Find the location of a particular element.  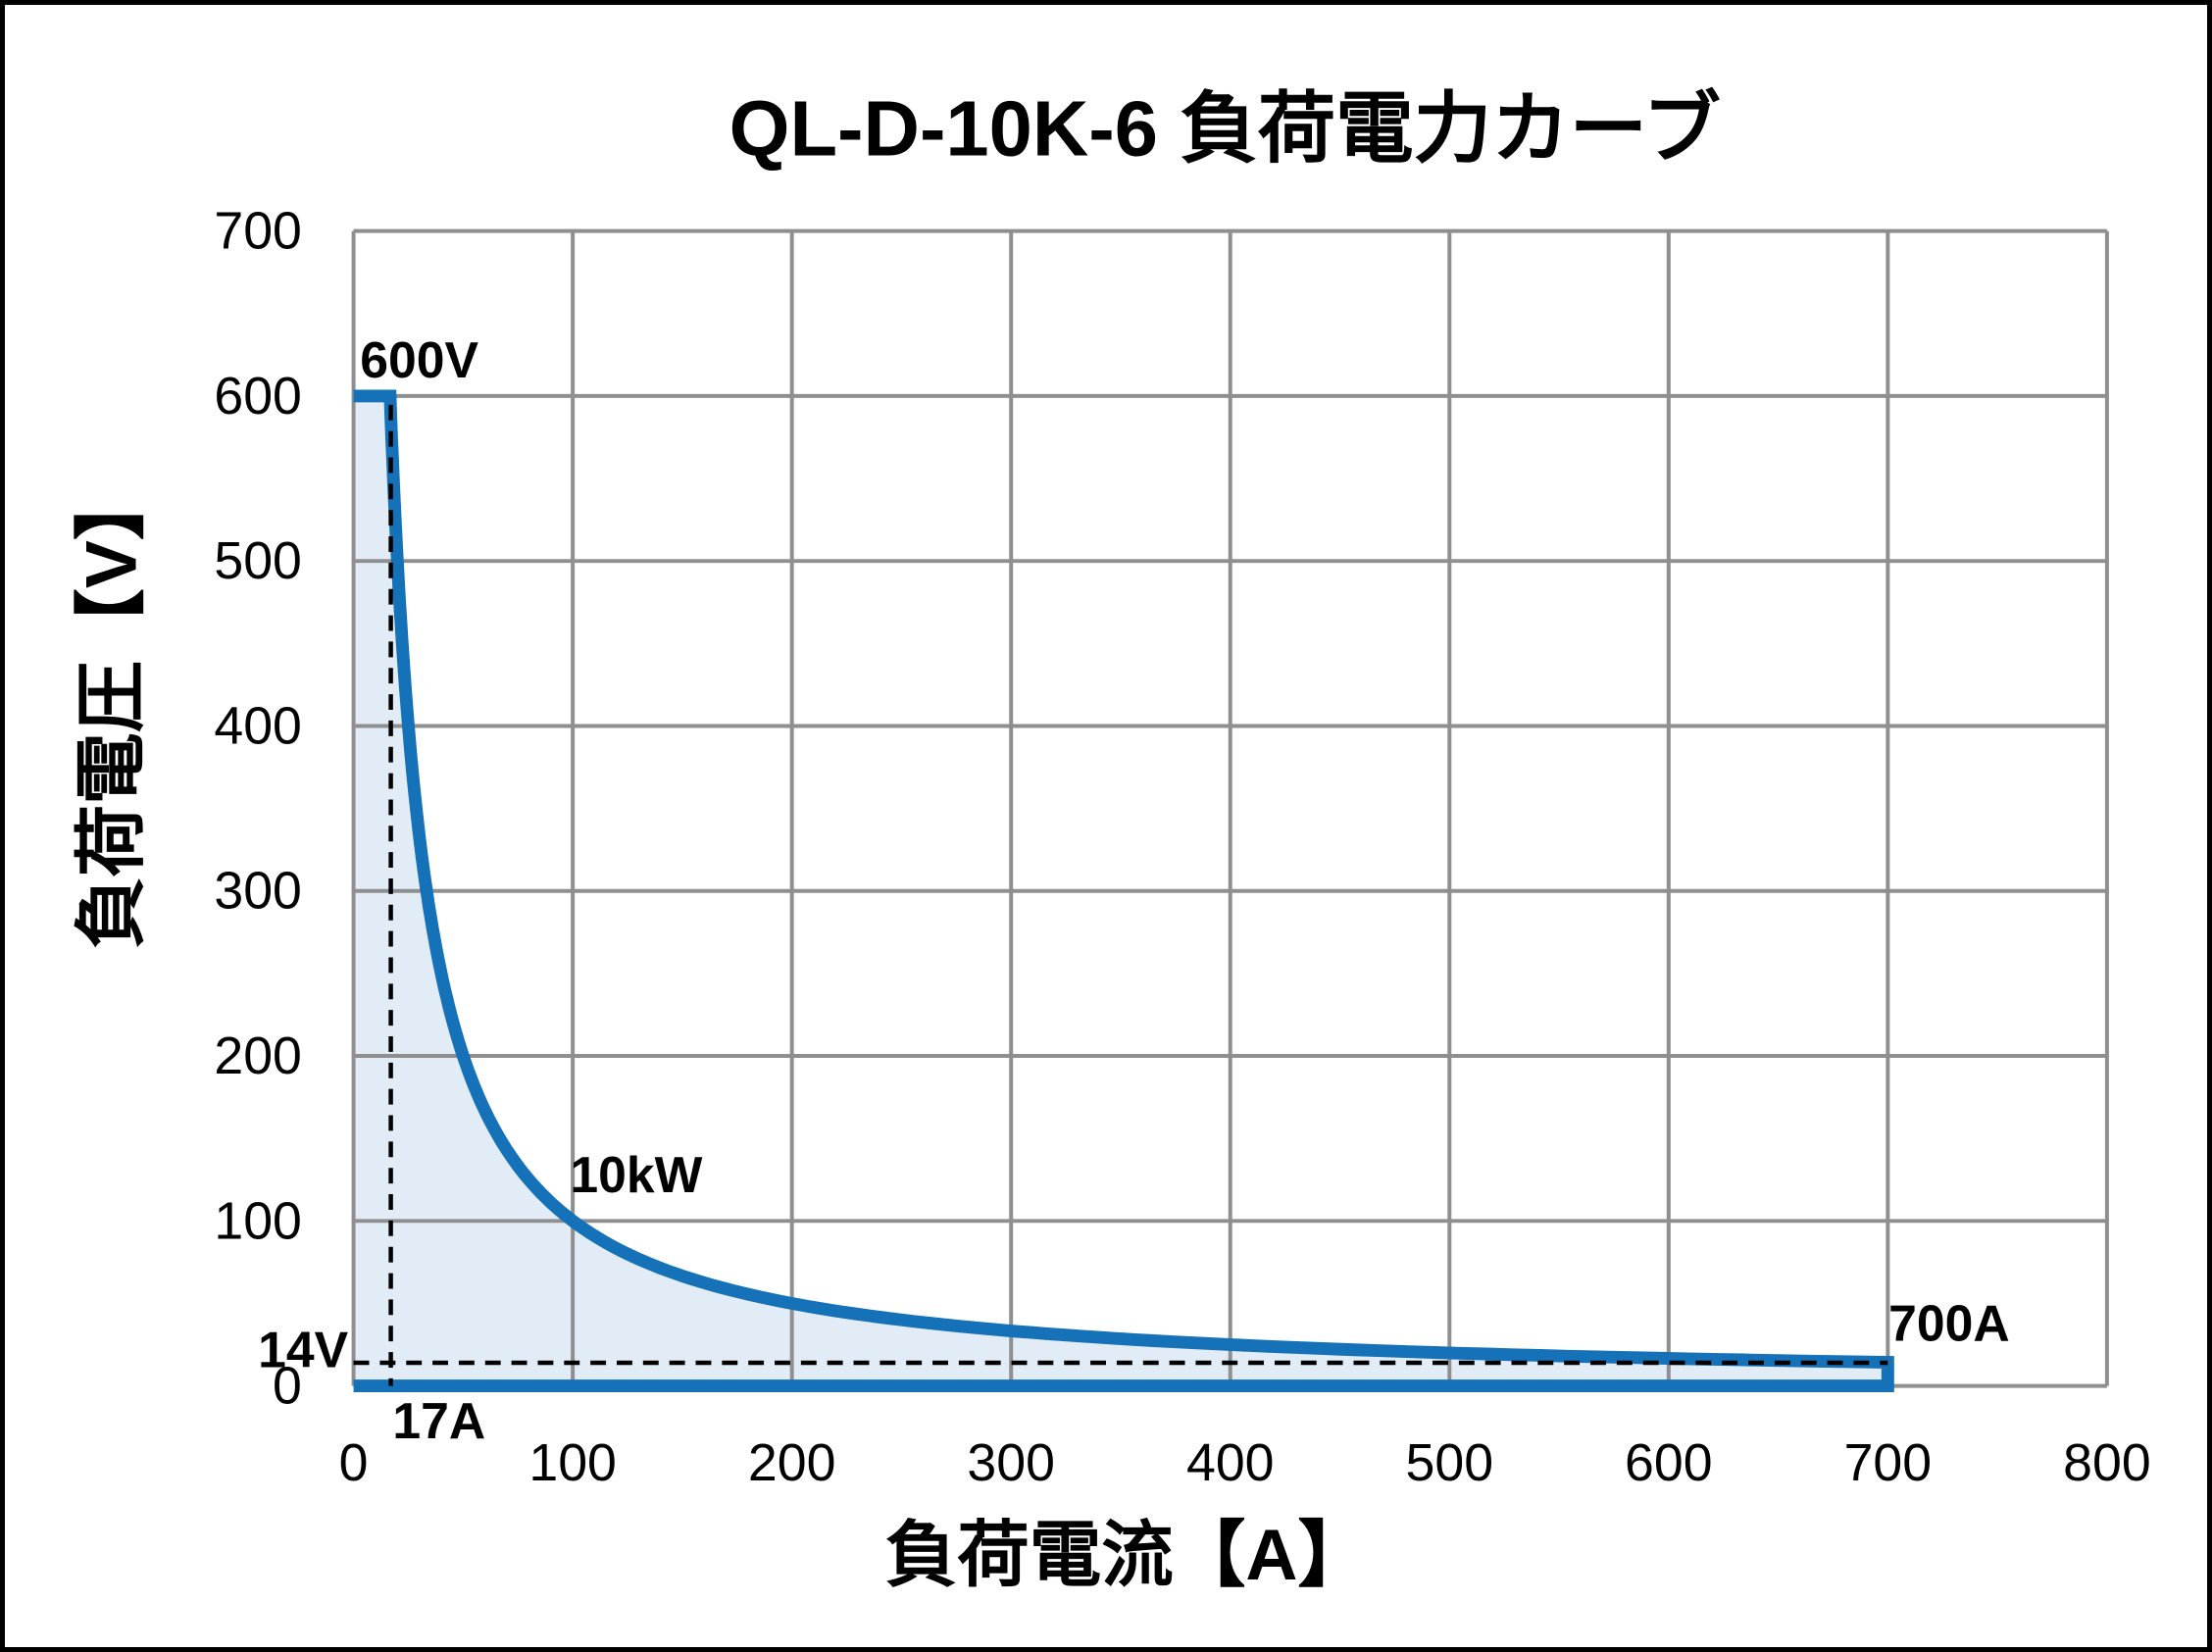

x-tick-label: 700 is located at coordinates (1889, 1463).